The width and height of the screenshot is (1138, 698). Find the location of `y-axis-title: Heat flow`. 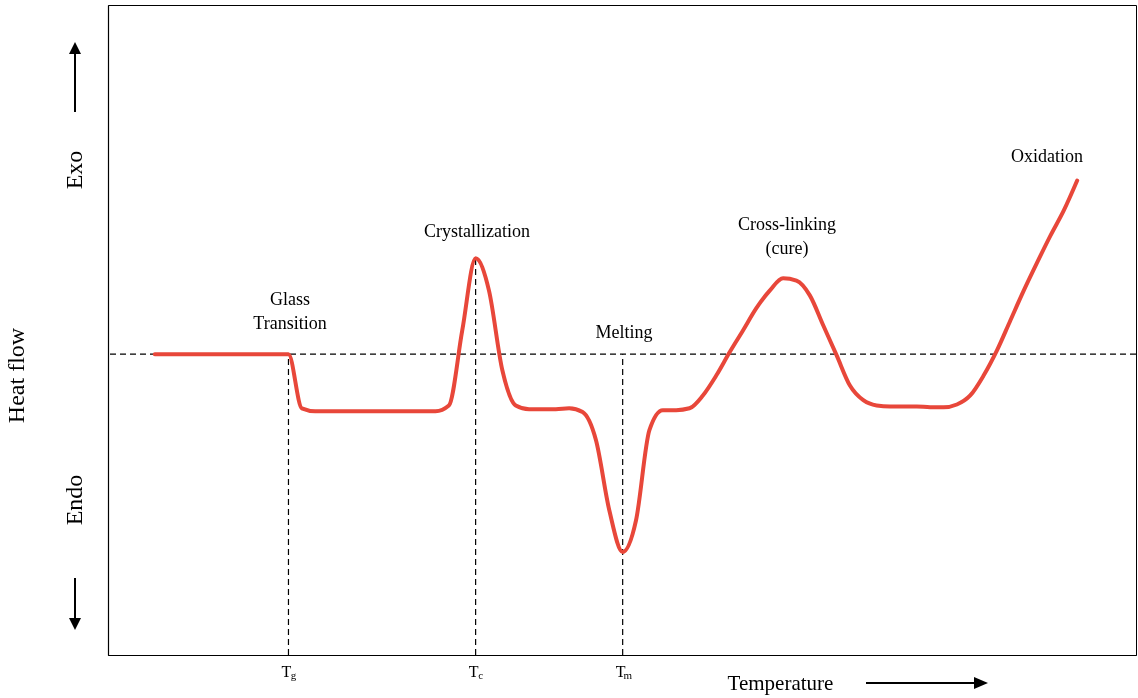

y-axis-title: Heat flow is located at coordinates (15, 375).